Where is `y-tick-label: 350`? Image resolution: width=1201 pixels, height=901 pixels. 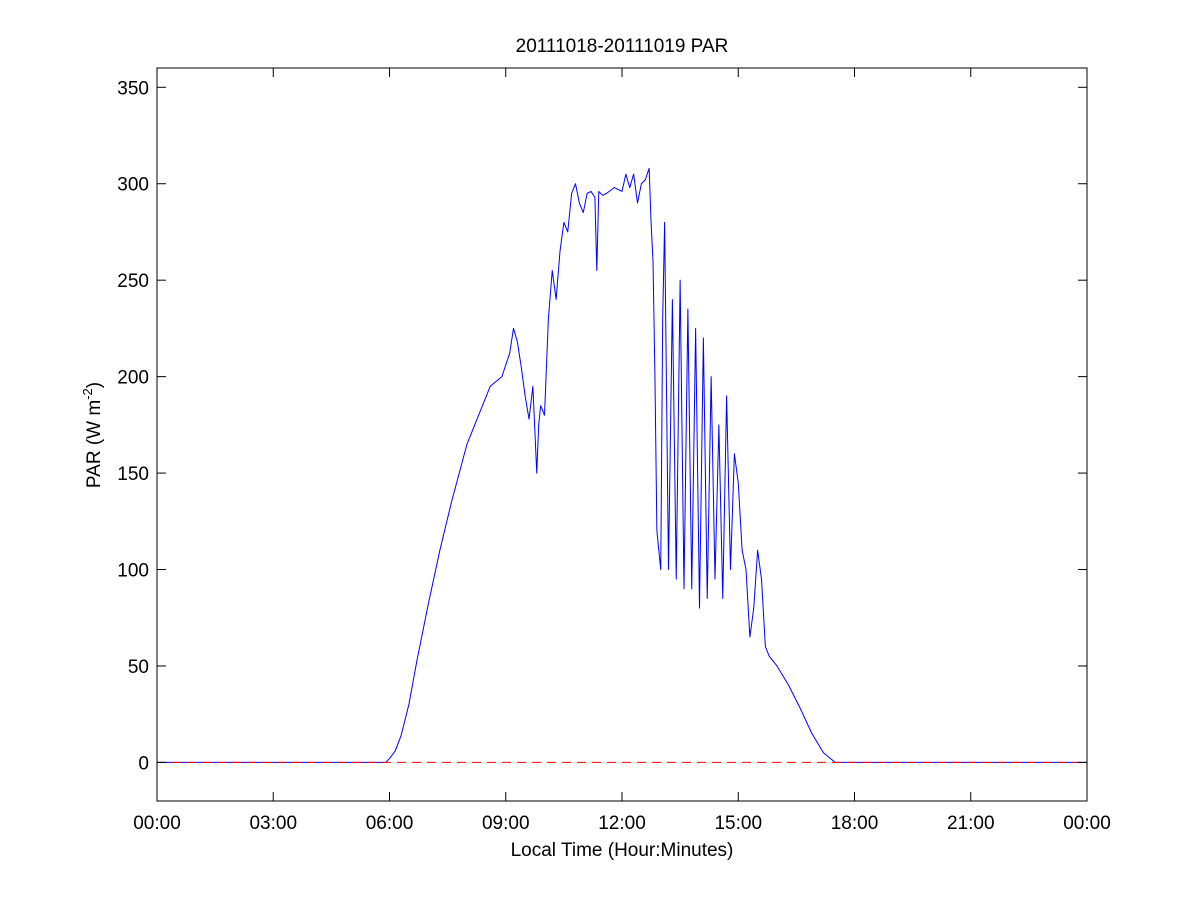
y-tick-label: 350 is located at coordinates (133, 88).